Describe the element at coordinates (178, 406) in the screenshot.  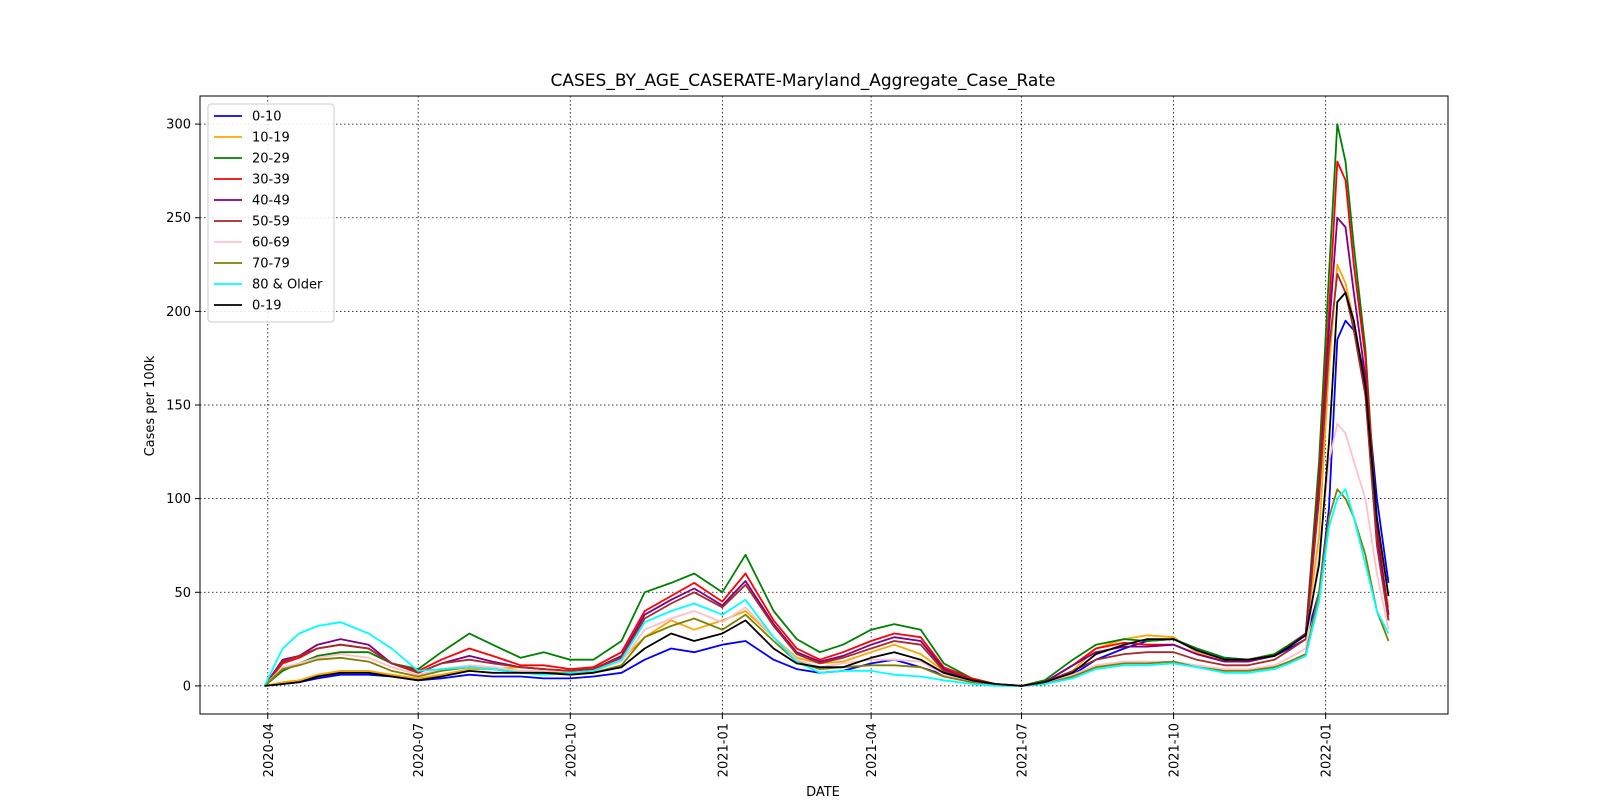
I see `y-tick-label: 150` at that location.